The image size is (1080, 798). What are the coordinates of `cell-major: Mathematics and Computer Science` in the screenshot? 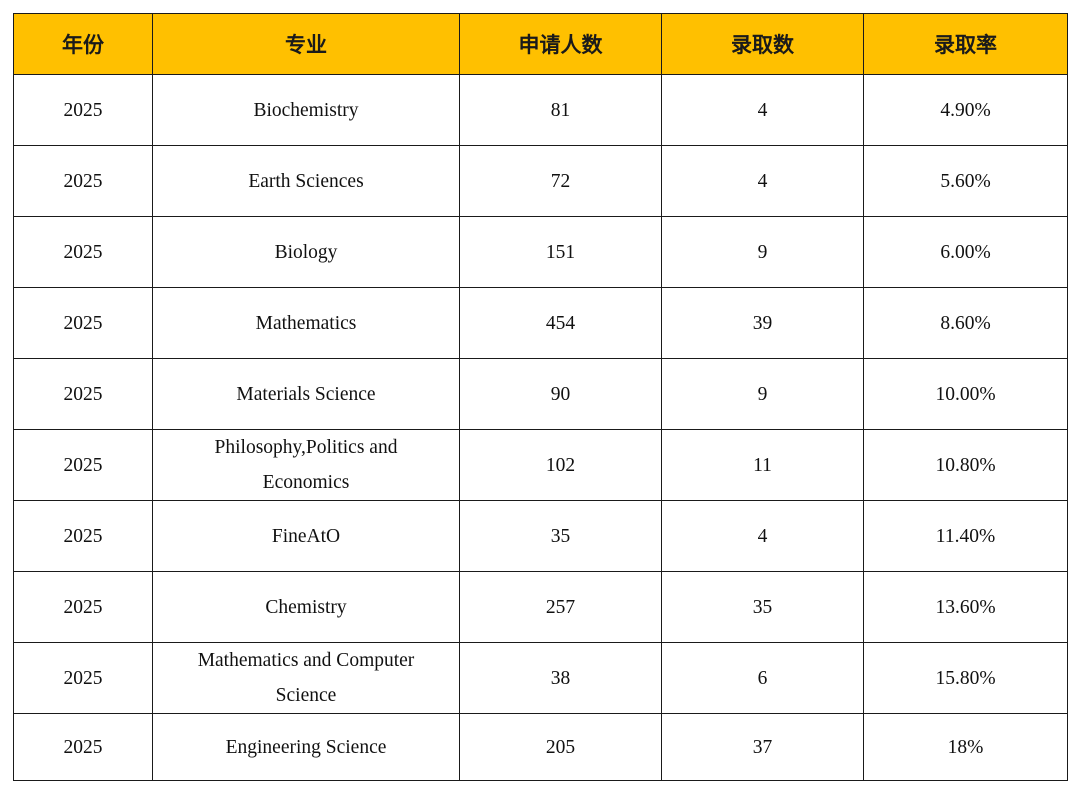 It's located at (306, 678).